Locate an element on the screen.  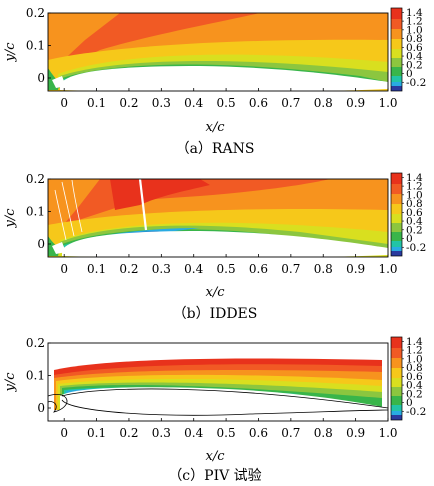
colorbar-iddes is located at coordinates (396, 214).